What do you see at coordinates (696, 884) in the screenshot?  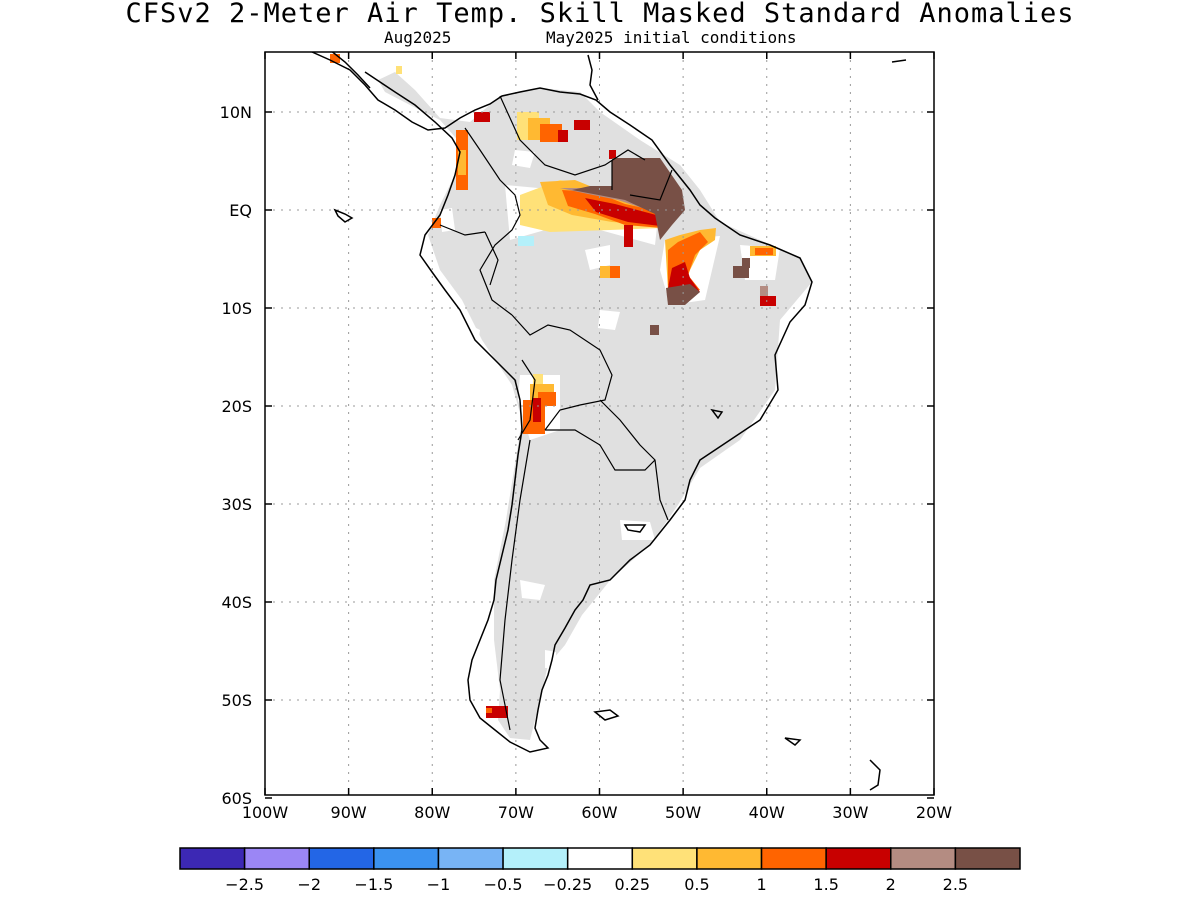 I see `colorbar-label: 0.5` at bounding box center [696, 884].